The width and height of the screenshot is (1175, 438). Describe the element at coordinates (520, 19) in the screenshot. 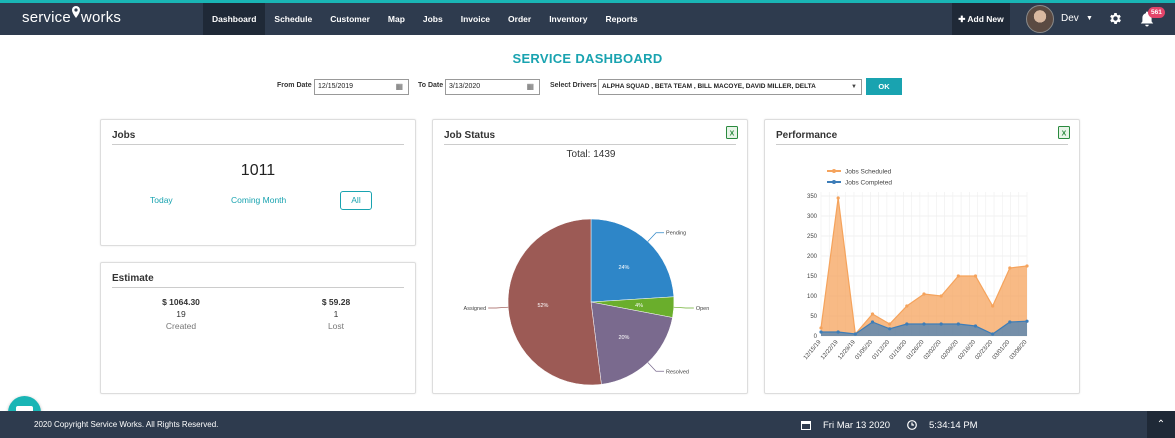

I see `nav-order: Order` at that location.